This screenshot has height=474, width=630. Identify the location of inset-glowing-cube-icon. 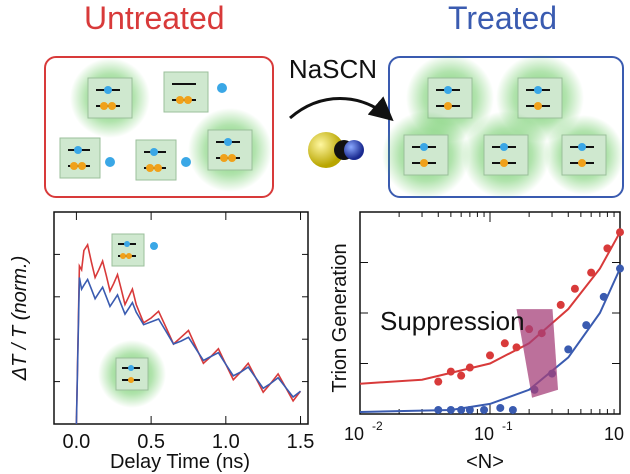
(132, 374).